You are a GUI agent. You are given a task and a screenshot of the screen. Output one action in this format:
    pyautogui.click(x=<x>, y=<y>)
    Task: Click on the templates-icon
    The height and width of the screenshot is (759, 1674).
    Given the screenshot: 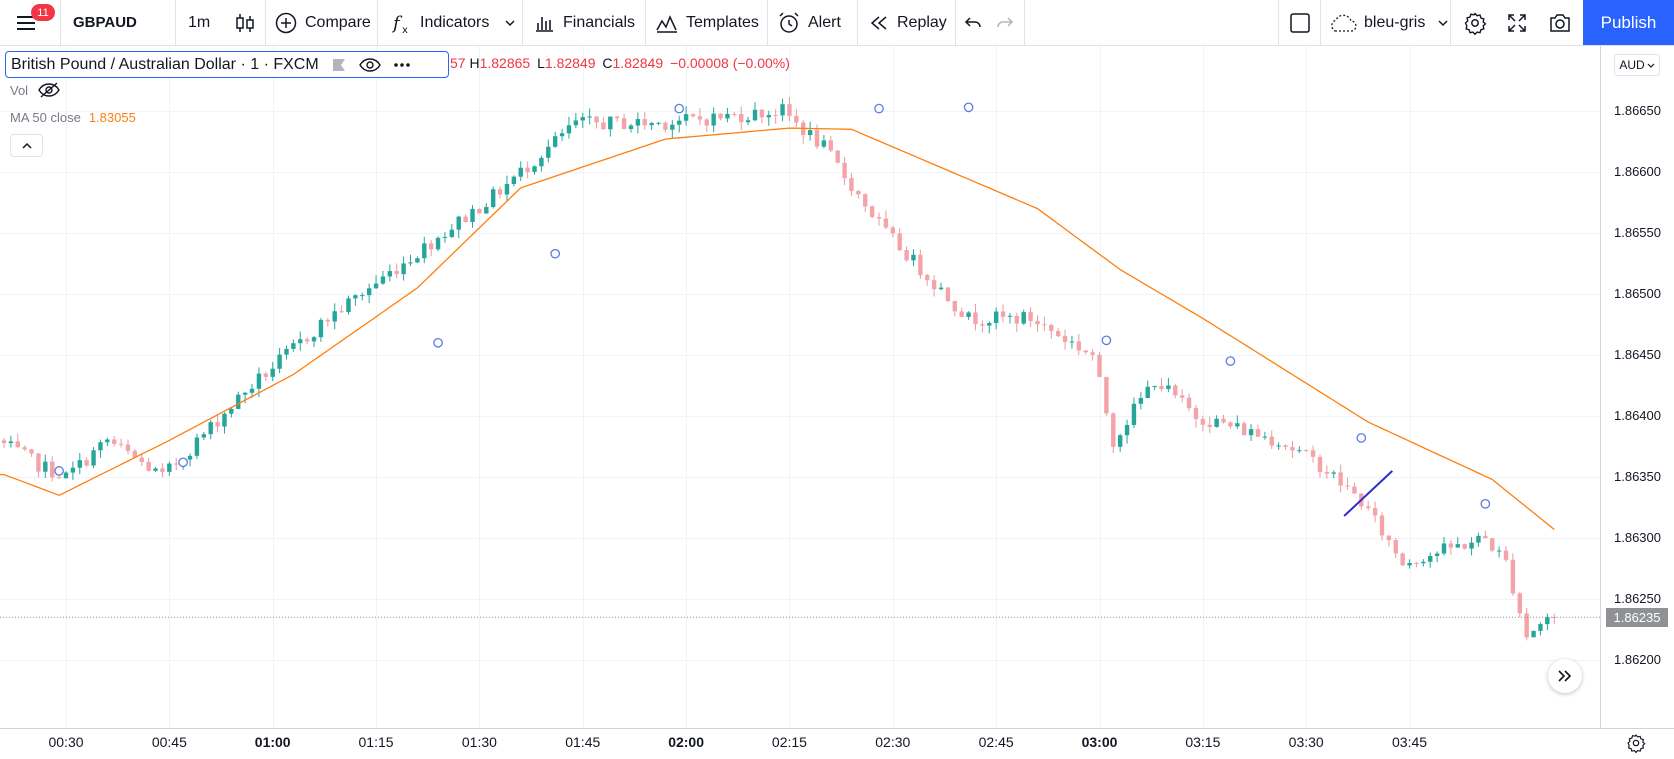 What is the action you would take?
    pyautogui.click(x=666, y=23)
    